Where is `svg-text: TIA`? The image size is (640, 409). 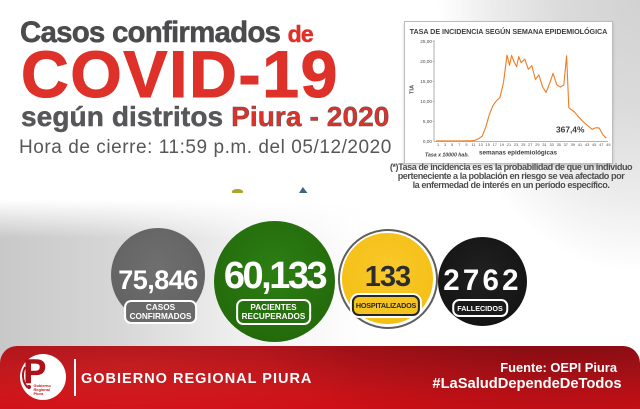 svg-text: TIA is located at coordinates (413, 89).